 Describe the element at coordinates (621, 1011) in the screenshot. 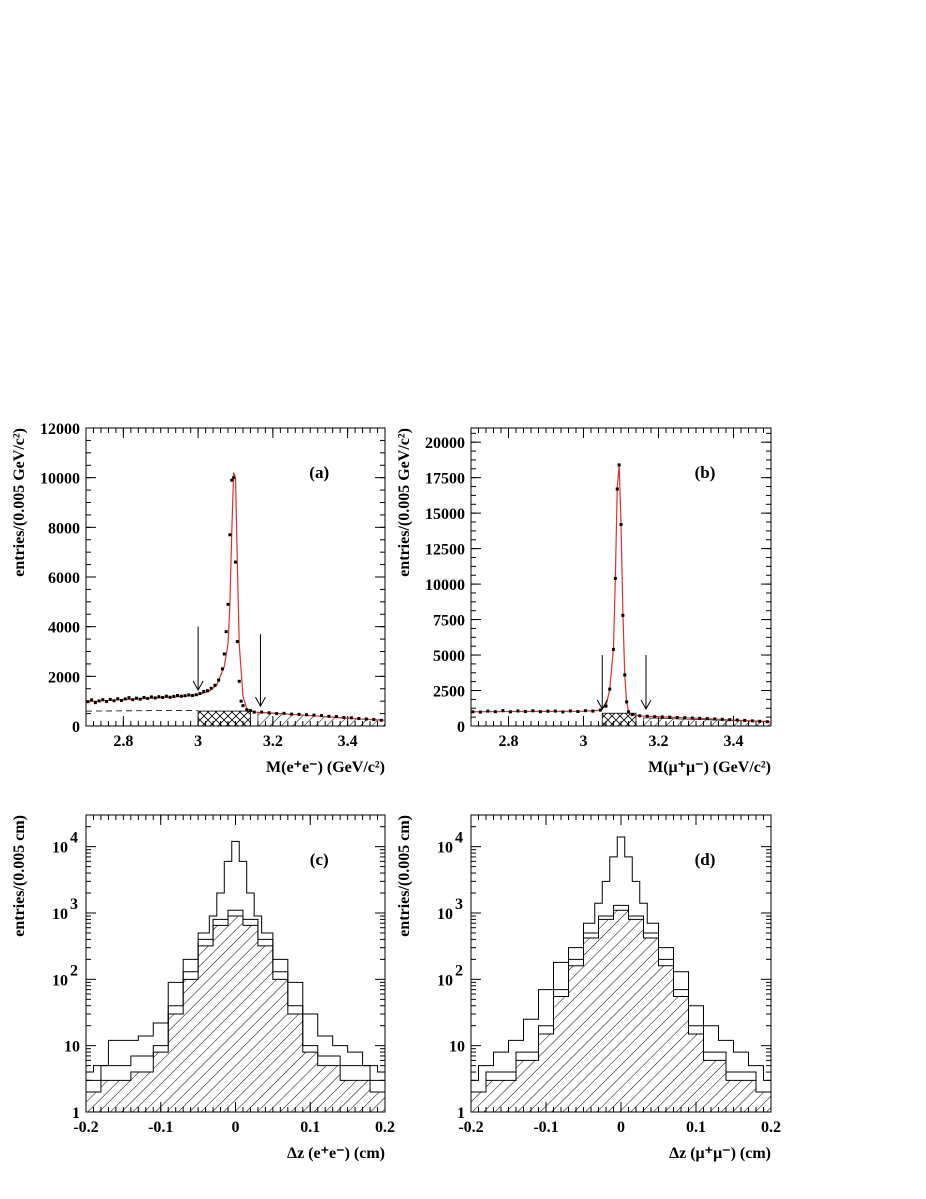

I see `histogram-hatched` at that location.